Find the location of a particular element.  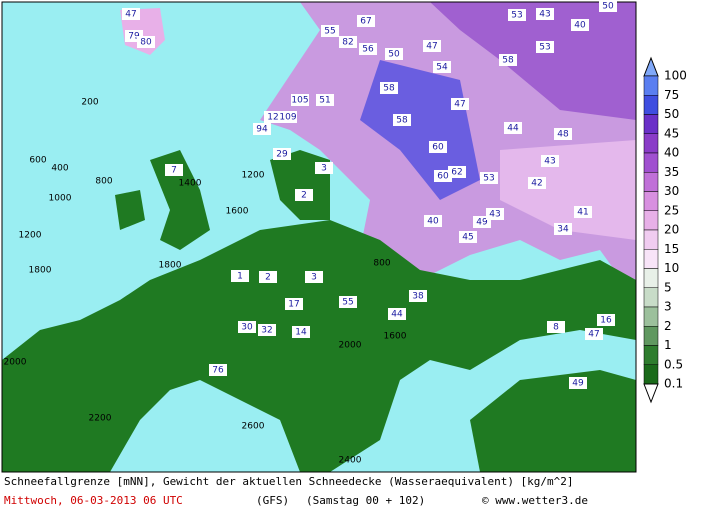

contour-label: 2600 is located at coordinates (253, 427).